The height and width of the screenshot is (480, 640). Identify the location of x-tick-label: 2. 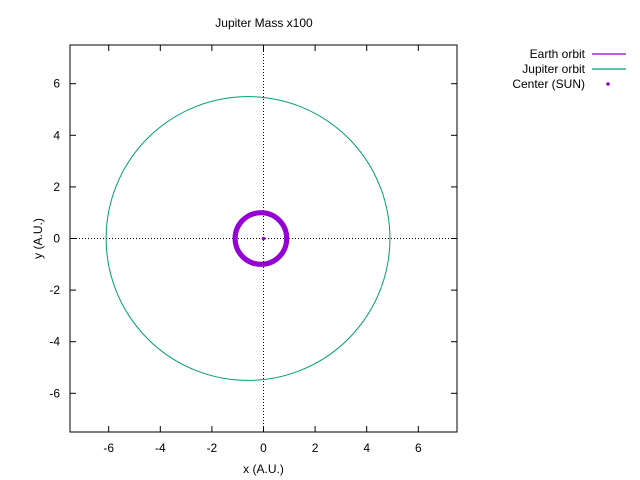
(315, 448).